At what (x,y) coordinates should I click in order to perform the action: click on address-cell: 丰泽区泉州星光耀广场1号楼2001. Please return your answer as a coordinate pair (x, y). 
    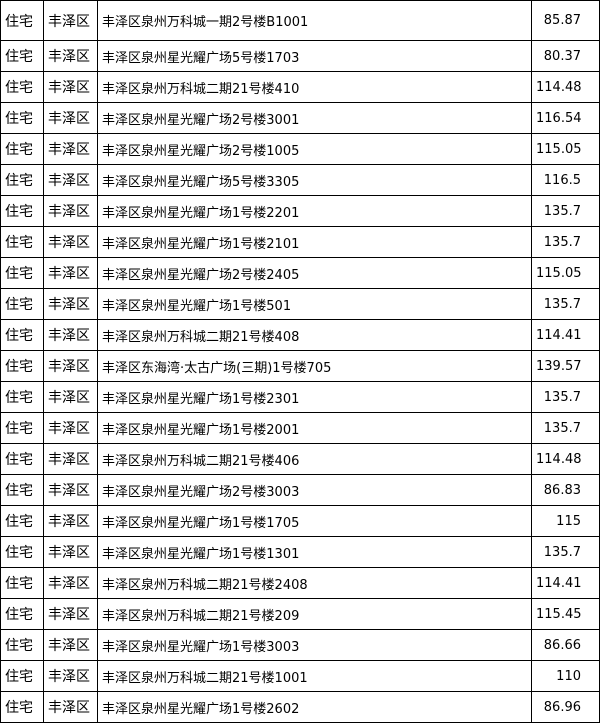
    Looking at the image, I should click on (314, 428).